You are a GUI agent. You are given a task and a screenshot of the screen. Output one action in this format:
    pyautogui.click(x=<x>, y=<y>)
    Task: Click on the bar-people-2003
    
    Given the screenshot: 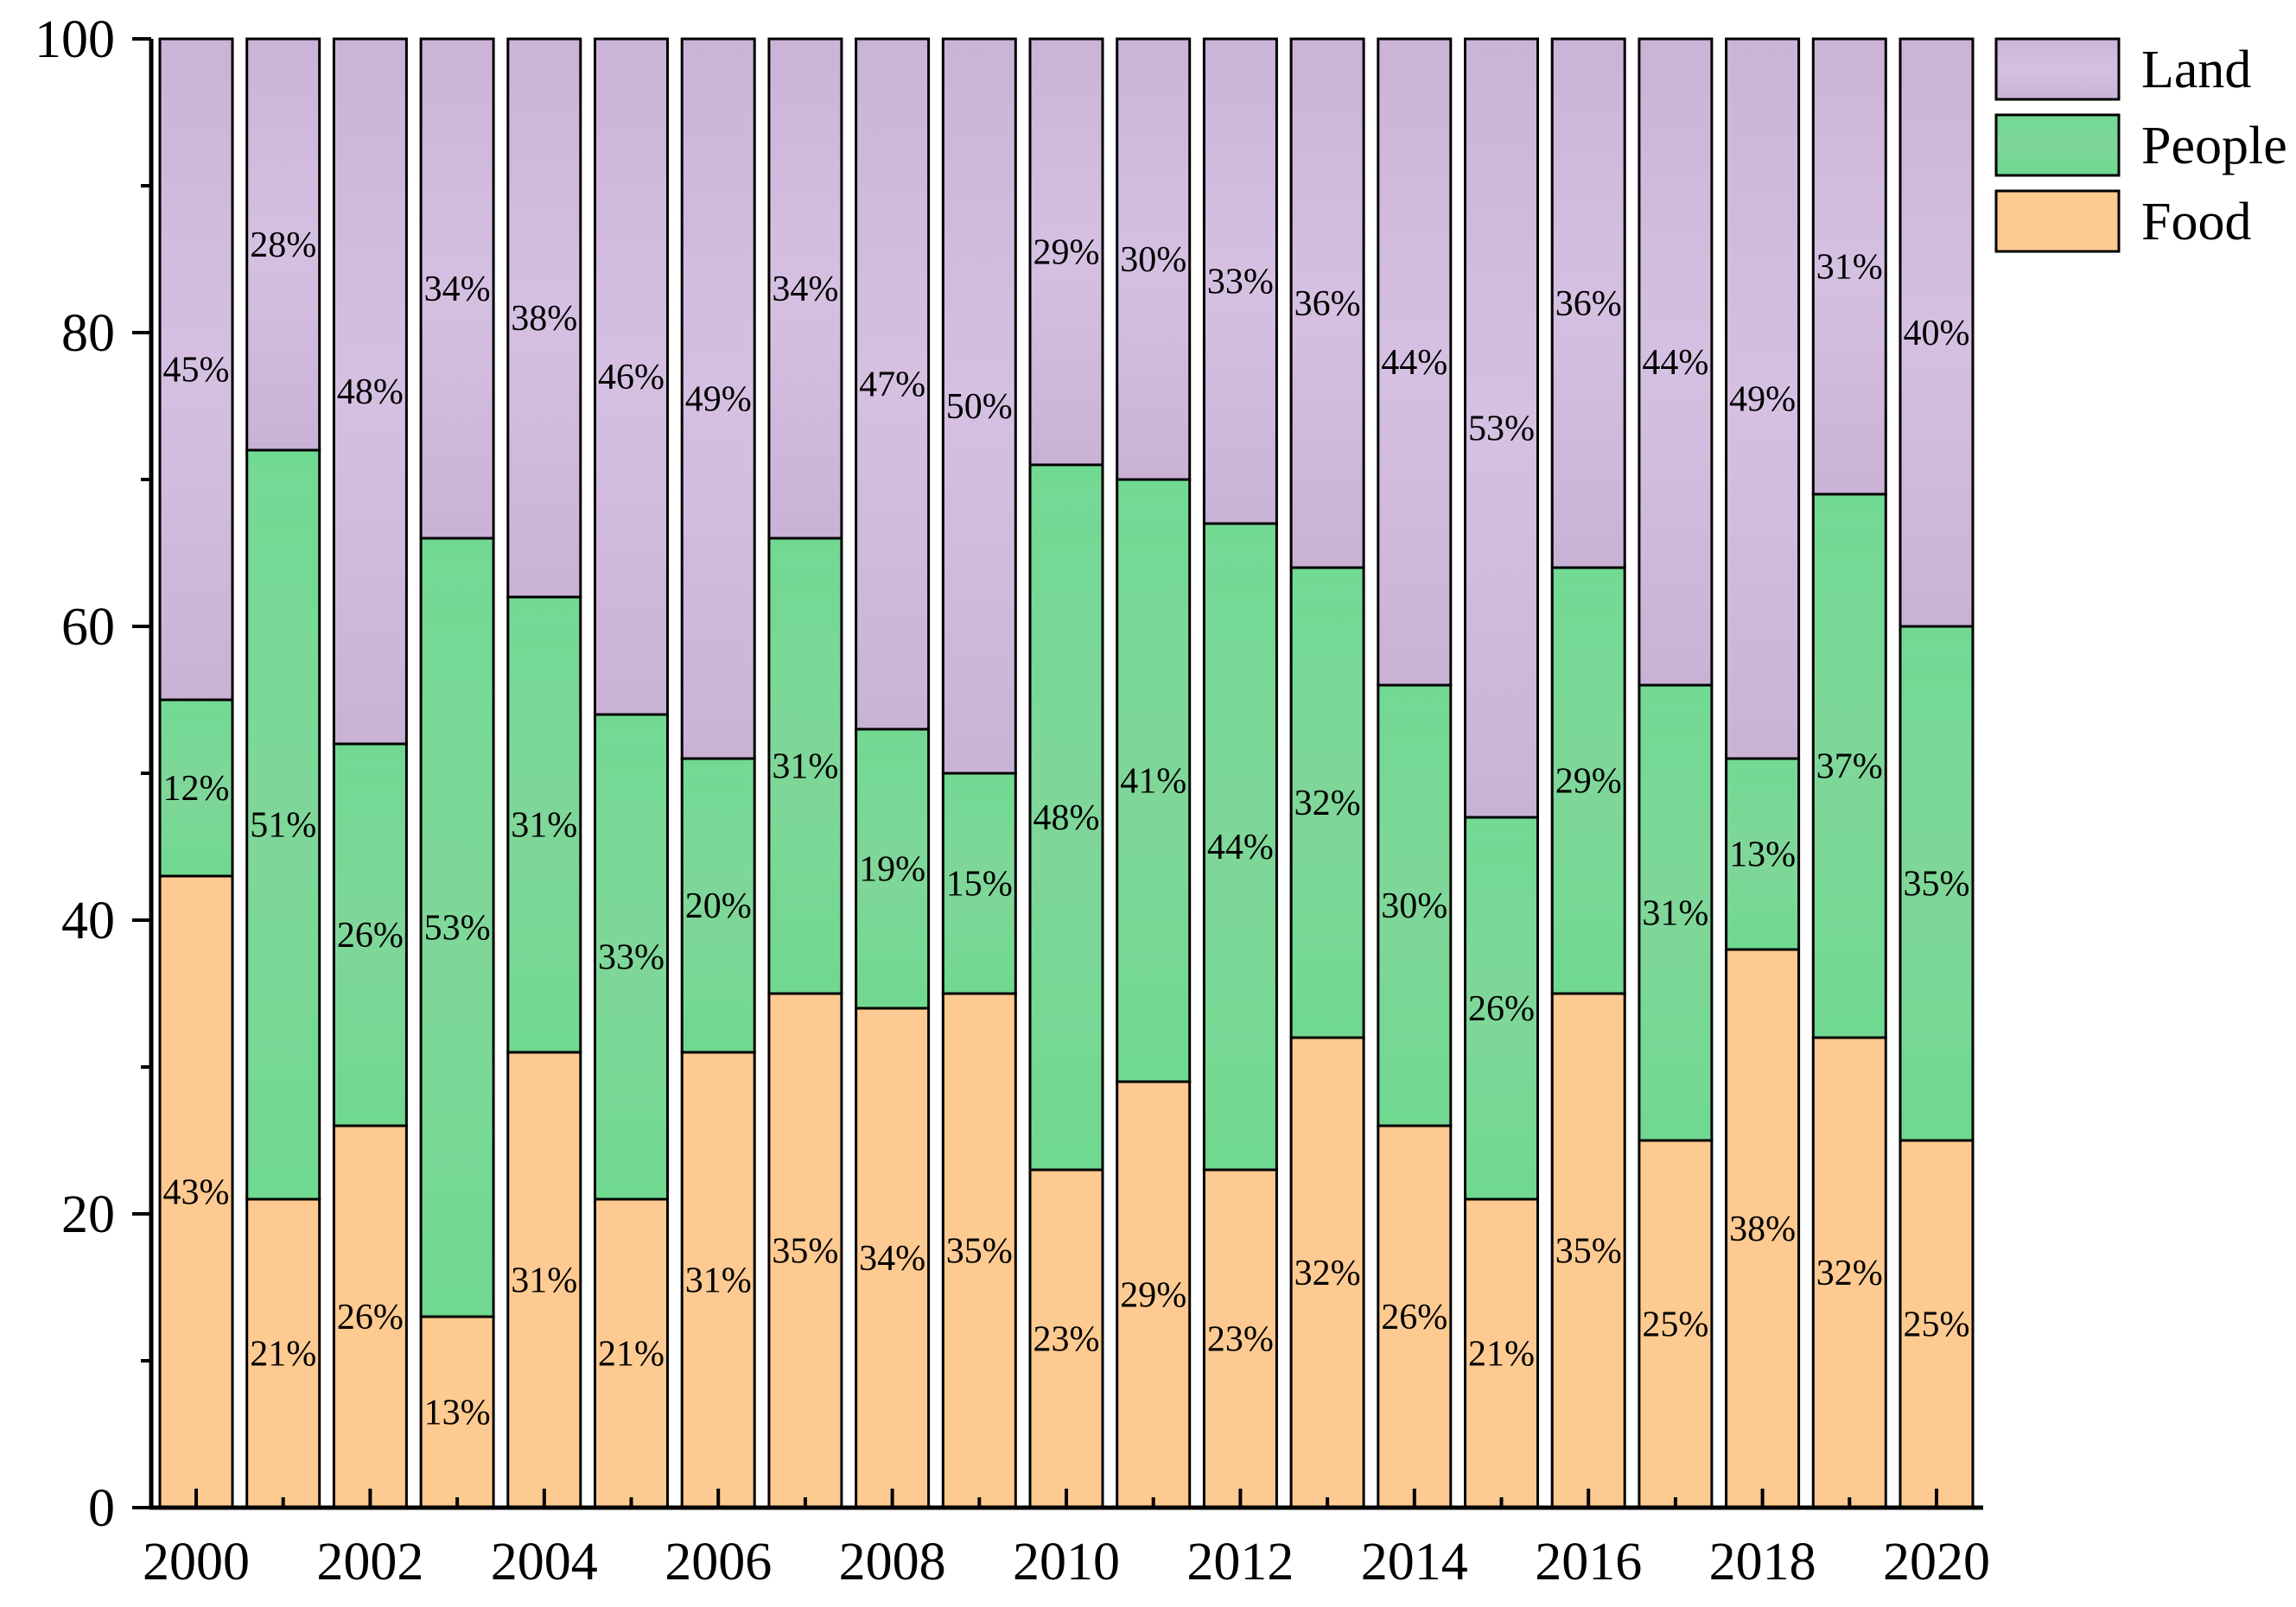 What is the action you would take?
    pyautogui.click(x=457, y=928)
    